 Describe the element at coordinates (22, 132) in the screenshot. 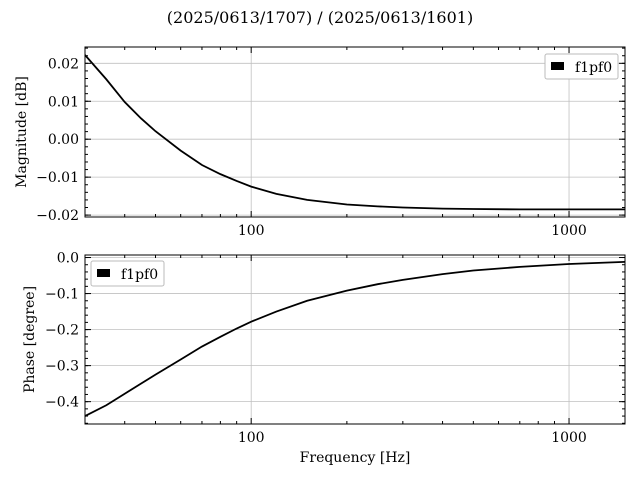

I see `y-axis-label: Magnitude [dB]` at that location.